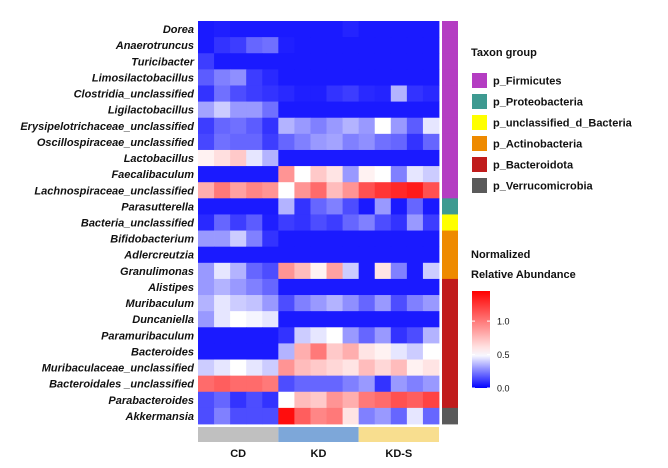 The image size is (668, 468). I want to click on row-label: Clostridia_unclassified, so click(134, 95).